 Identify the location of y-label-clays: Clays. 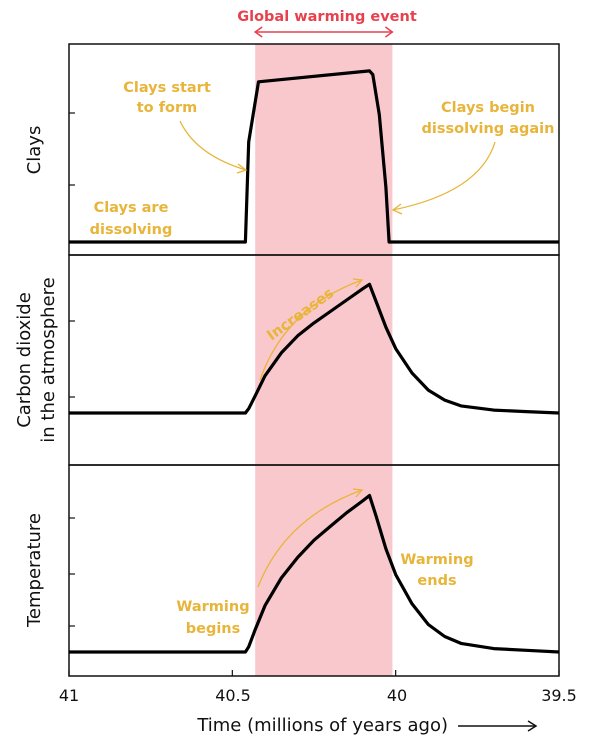
(34, 150).